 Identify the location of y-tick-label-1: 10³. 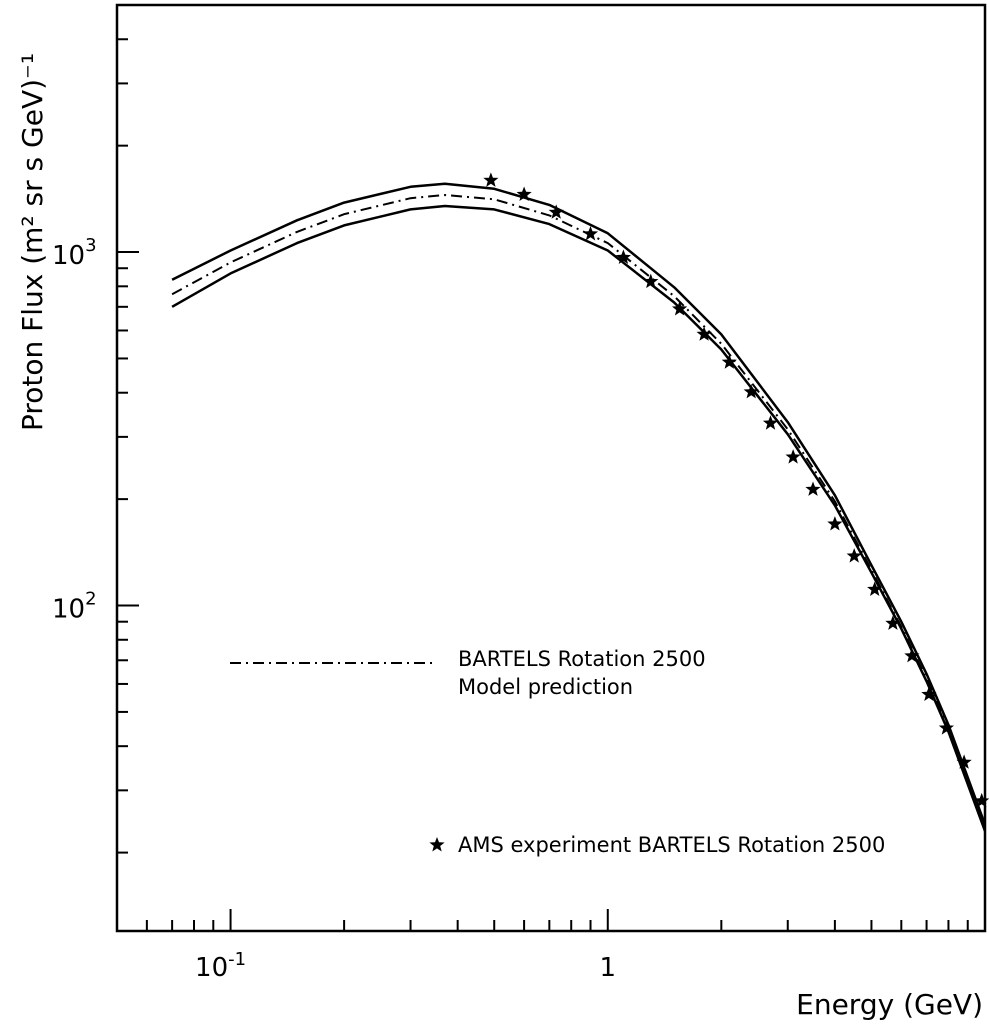
(74, 253).